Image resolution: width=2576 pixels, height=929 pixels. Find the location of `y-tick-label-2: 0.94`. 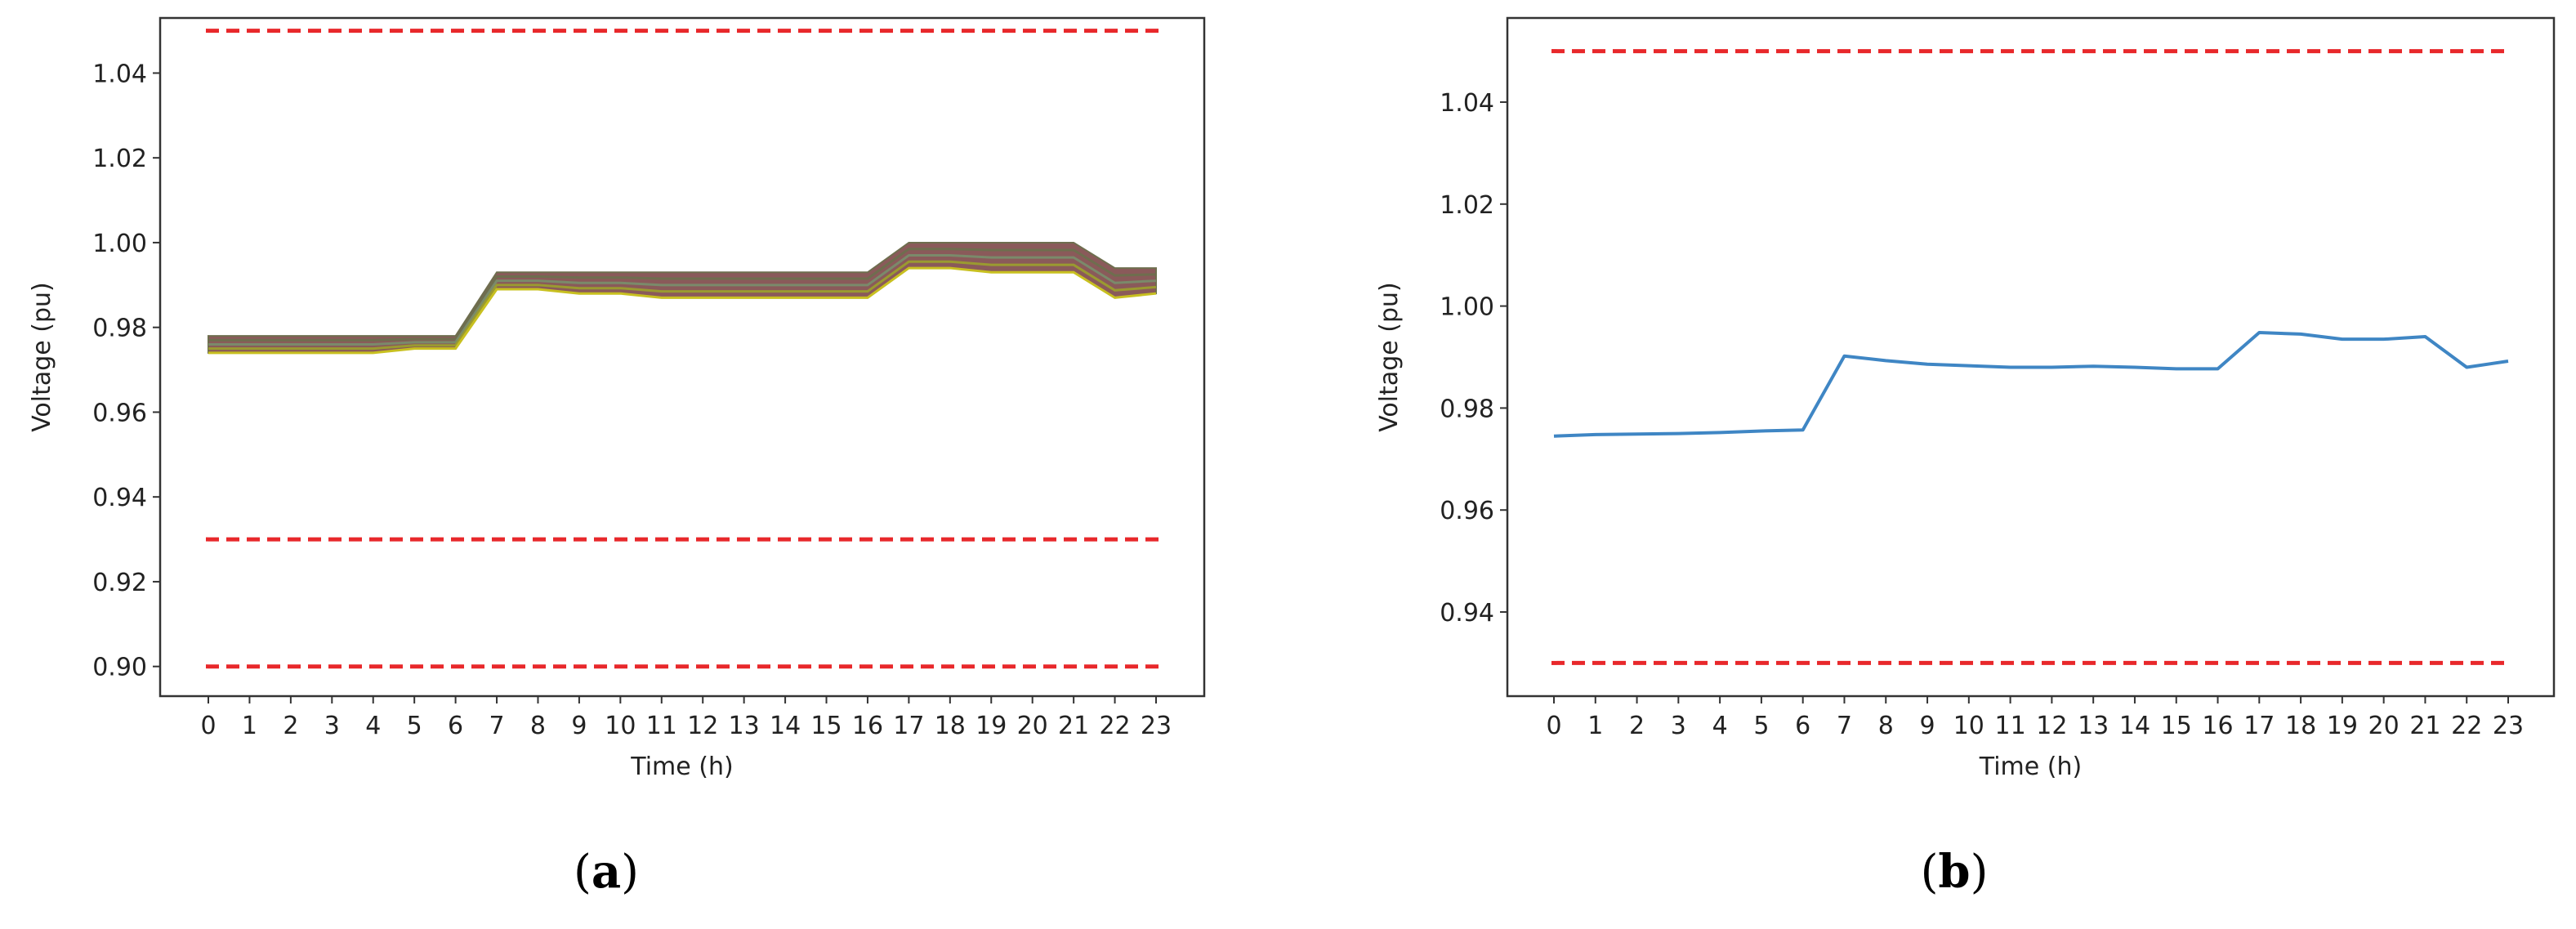

y-tick-label-2: 0.94 is located at coordinates (120, 498).